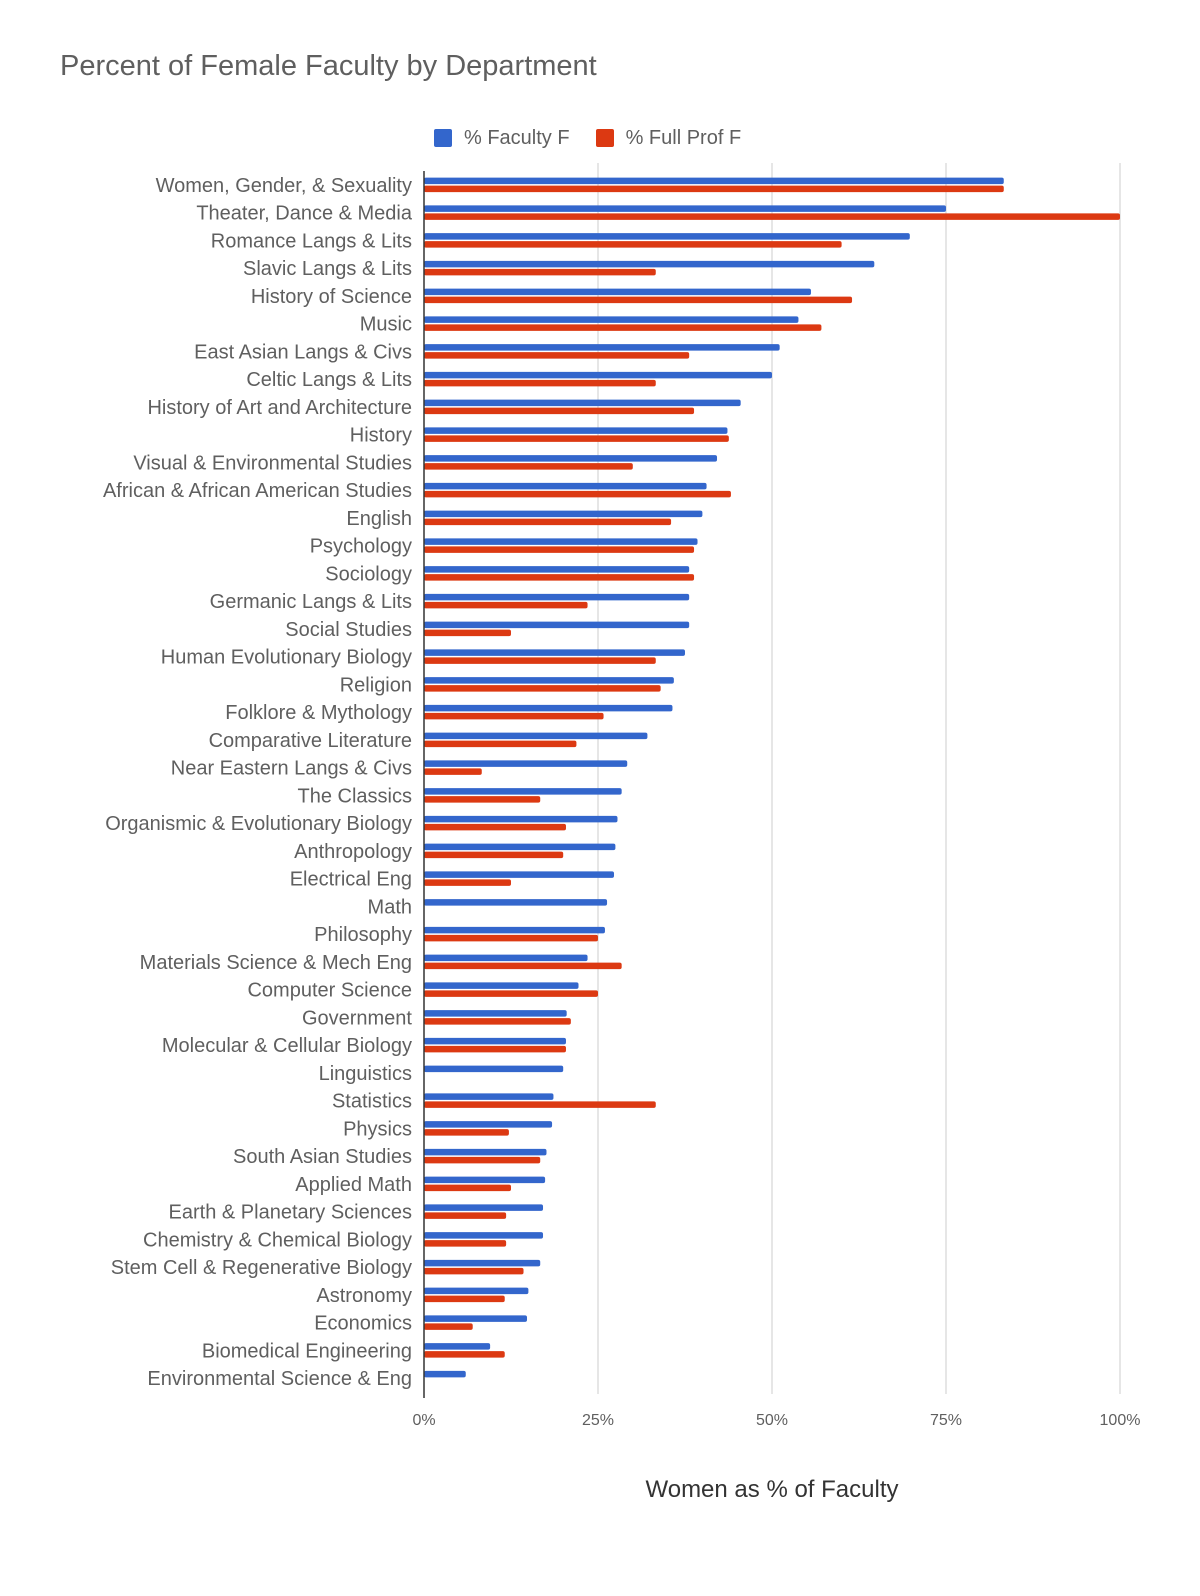 Image resolution: width=1200 pixels, height=1596 pixels. Describe the element at coordinates (304, 214) in the screenshot. I see `category-label: Theater, Dance & Media` at that location.